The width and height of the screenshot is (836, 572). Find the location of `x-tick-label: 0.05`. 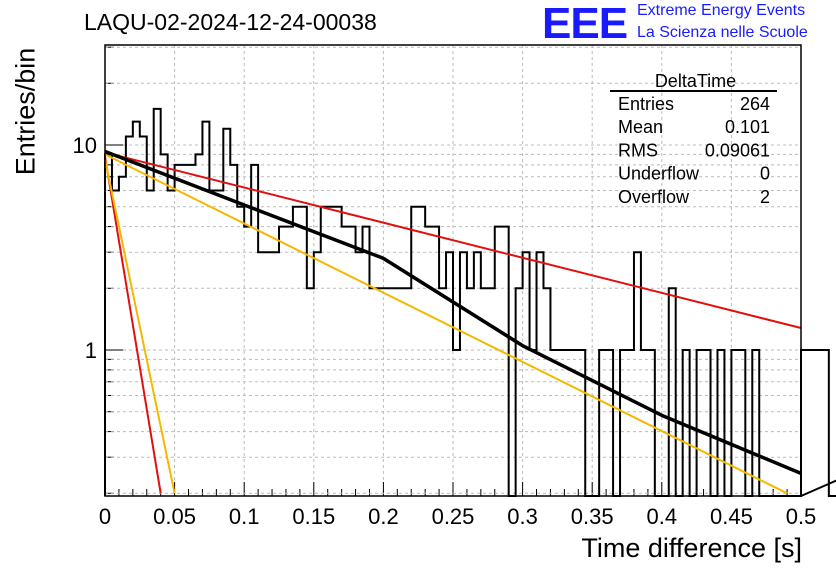

x-tick-label: 0.05 is located at coordinates (174, 516).